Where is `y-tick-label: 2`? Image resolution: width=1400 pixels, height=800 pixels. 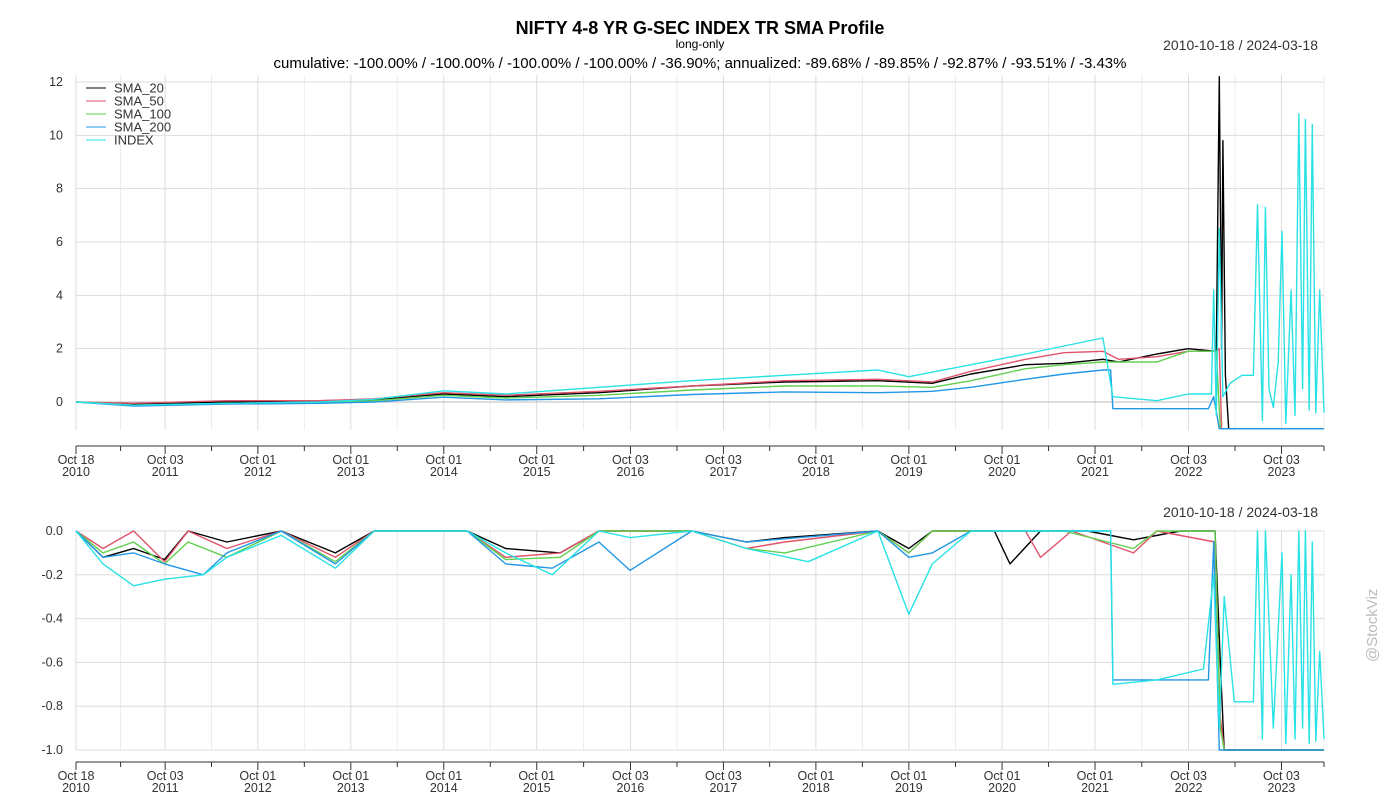
y-tick-label: 2 is located at coordinates (59, 349).